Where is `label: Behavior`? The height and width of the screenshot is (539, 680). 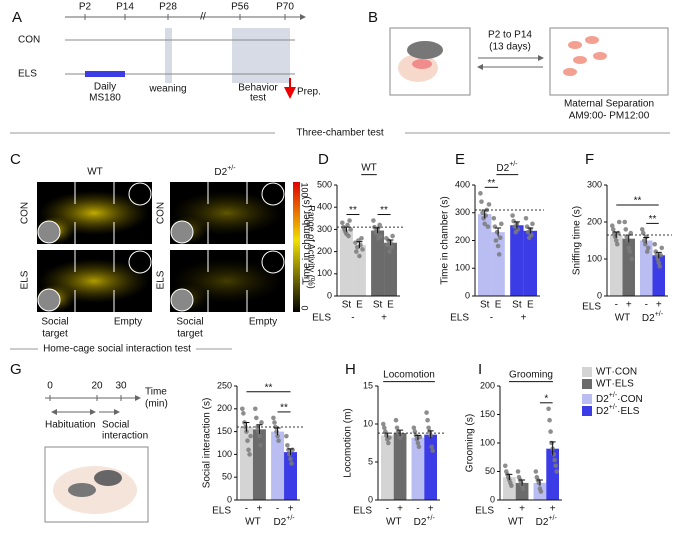
label: Behavior is located at coordinates (258, 88).